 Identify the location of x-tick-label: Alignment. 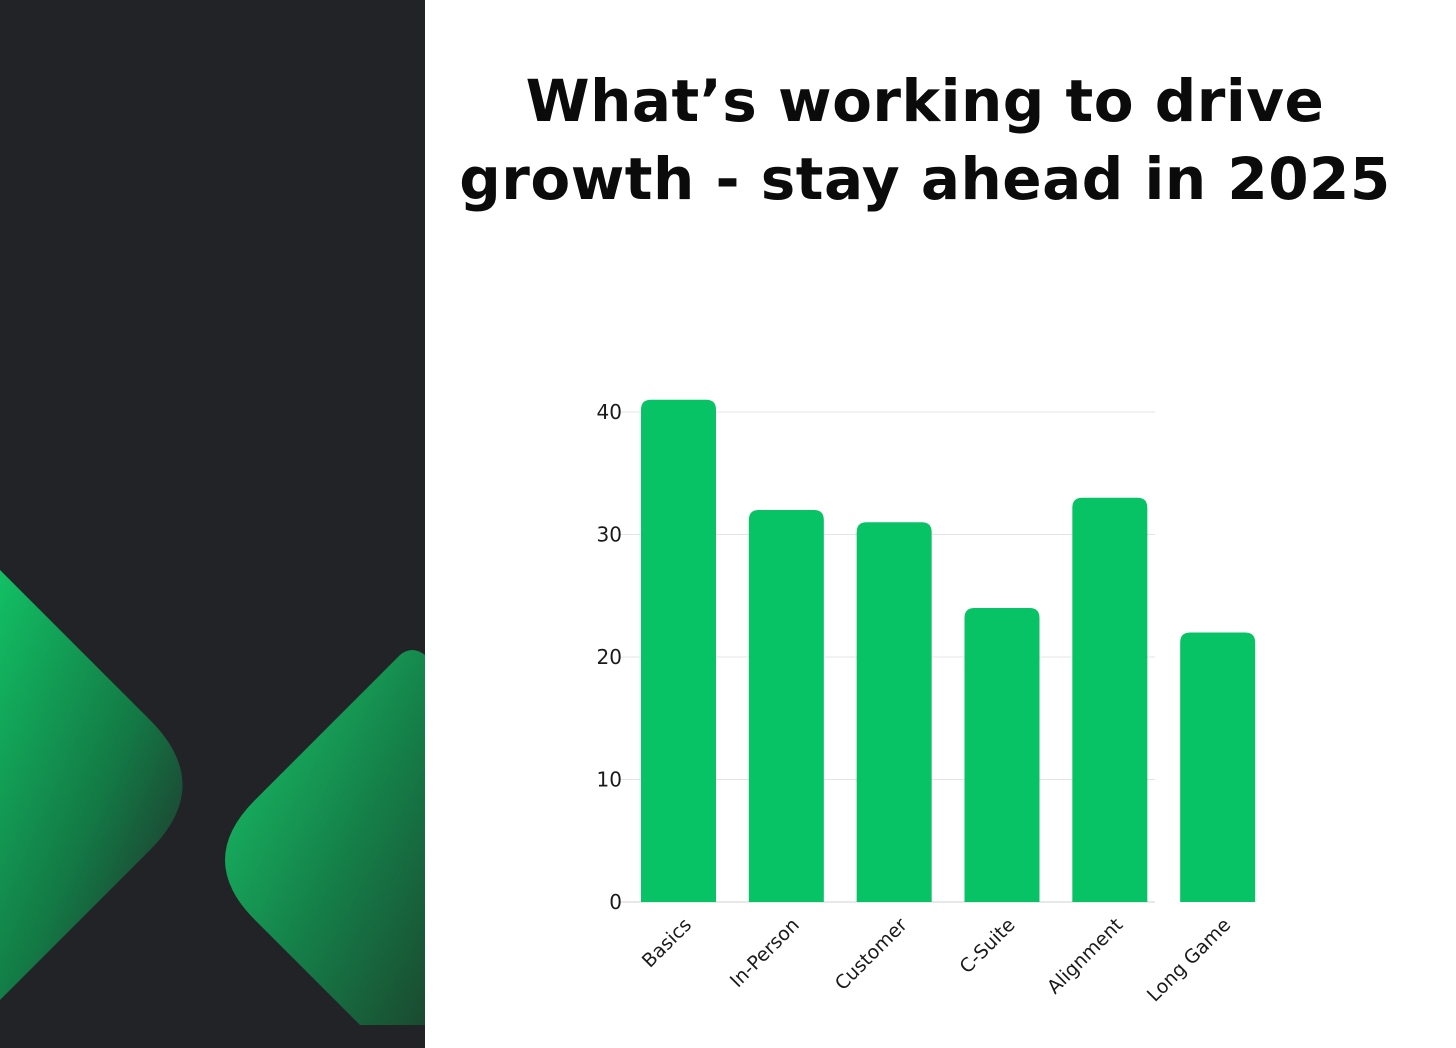
(1085, 956).